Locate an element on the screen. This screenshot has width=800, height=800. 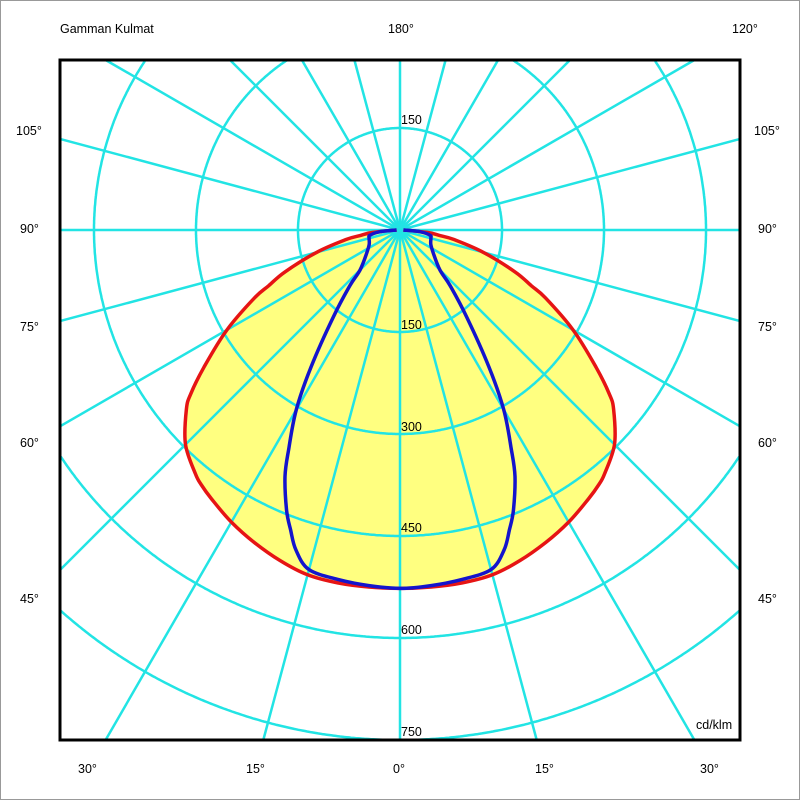
angle-label-right: 45° is located at coordinates (767, 599).